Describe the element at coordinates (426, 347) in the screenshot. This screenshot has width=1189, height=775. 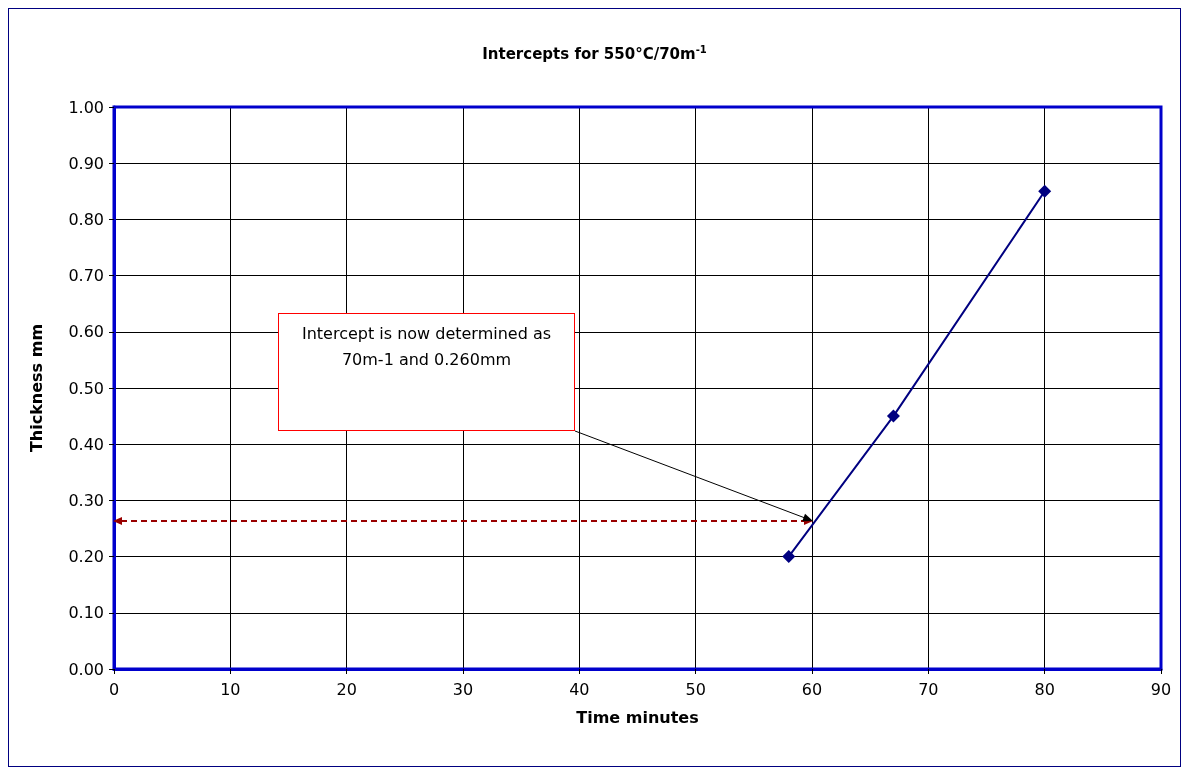
I see `annotation: Intercept is now determined as 70m-1 and 0.260mm` at that location.